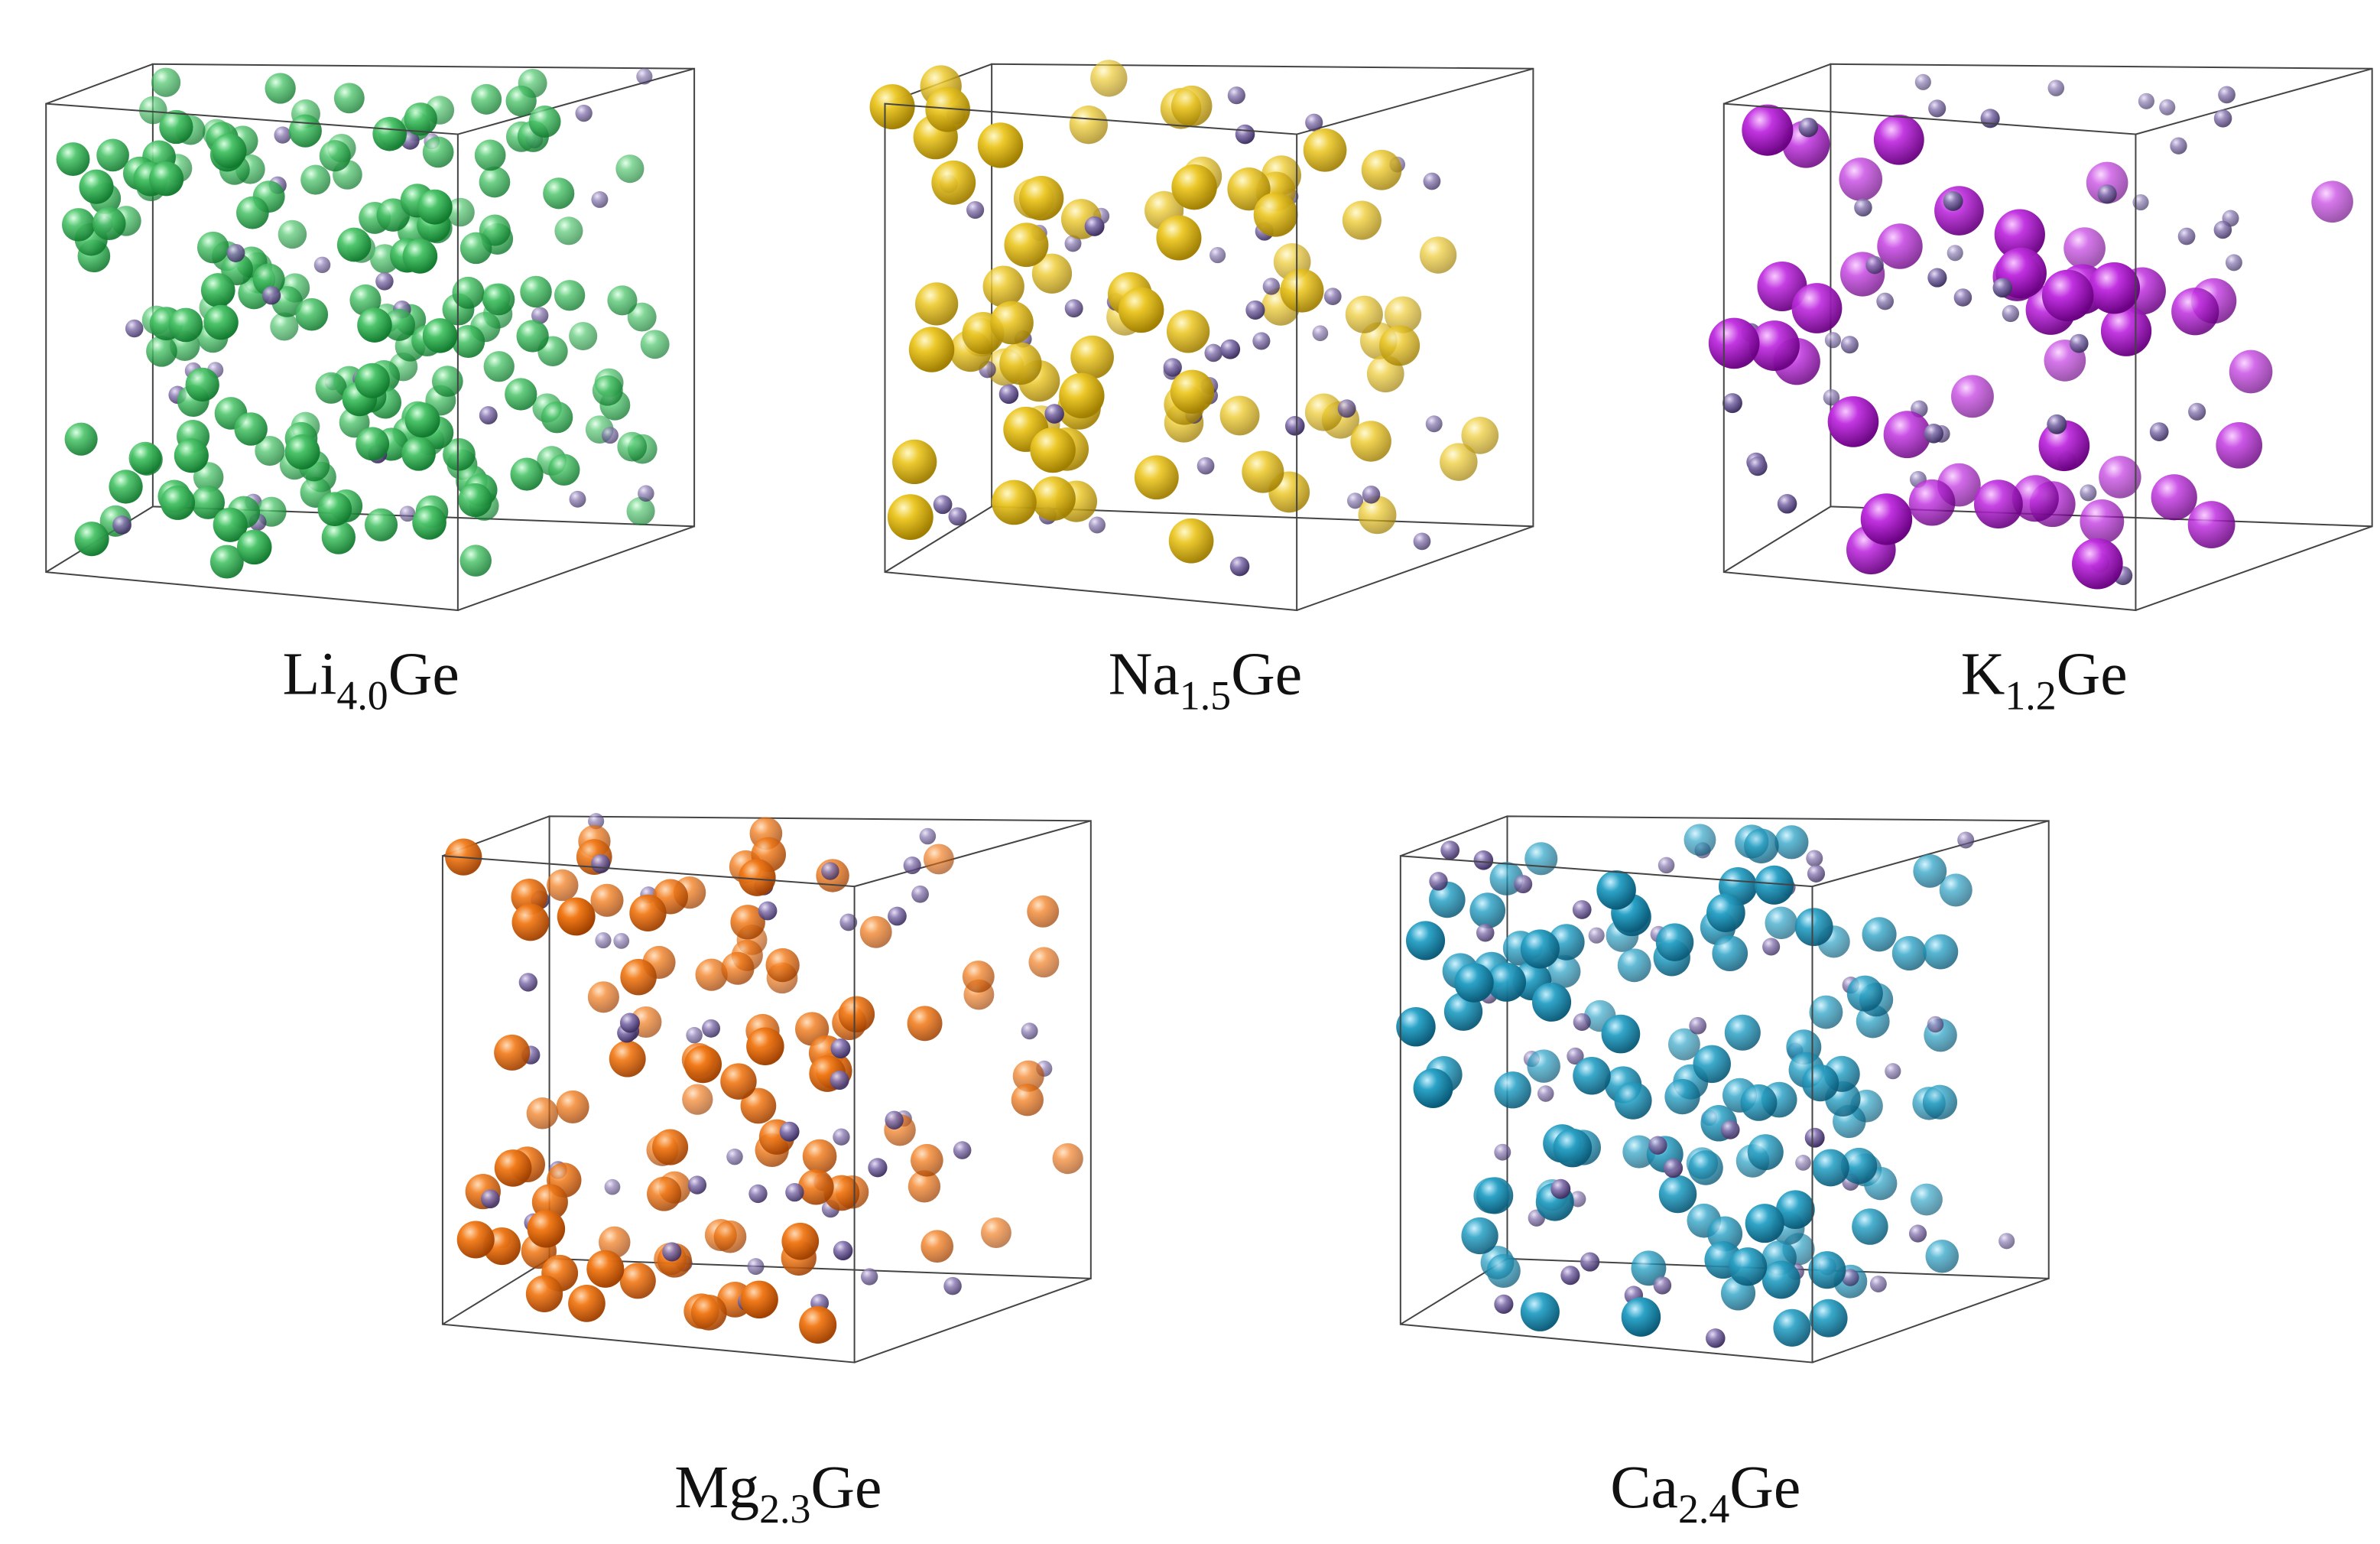 The height and width of the screenshot is (1544, 2380). What do you see at coordinates (370, 337) in the screenshot?
I see `structure-panel` at bounding box center [370, 337].